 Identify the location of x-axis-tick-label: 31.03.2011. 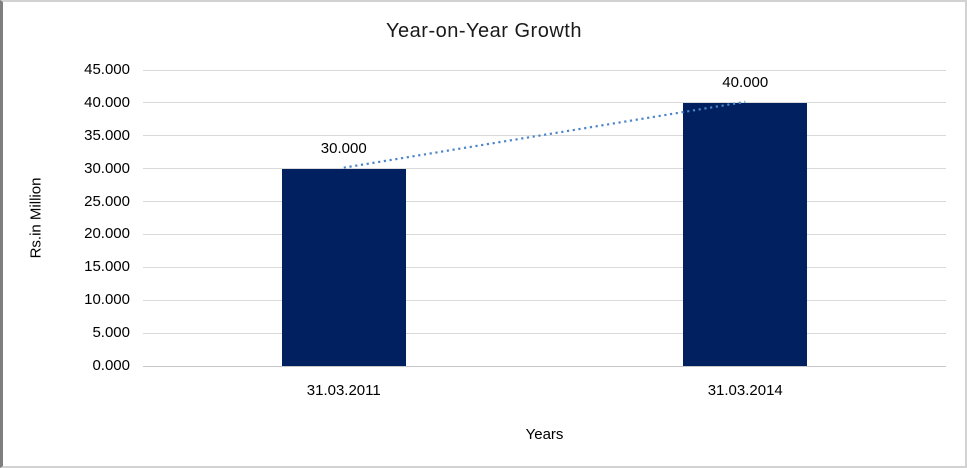
(343, 390).